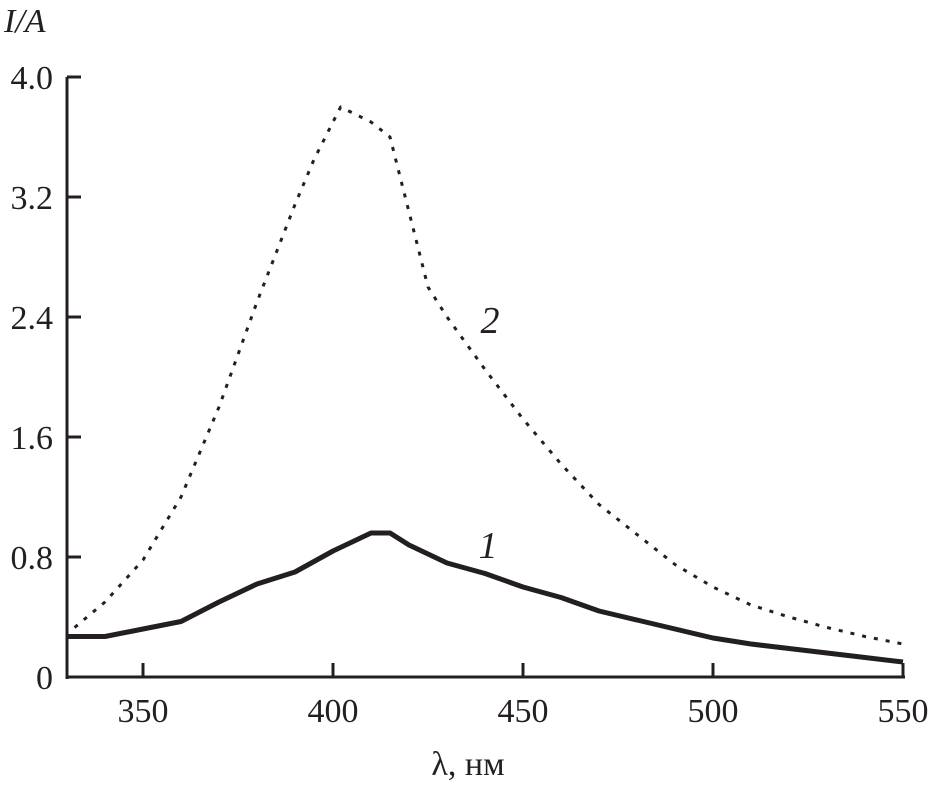  I want to click on x-axis-label: λ, нм, so click(467, 764).